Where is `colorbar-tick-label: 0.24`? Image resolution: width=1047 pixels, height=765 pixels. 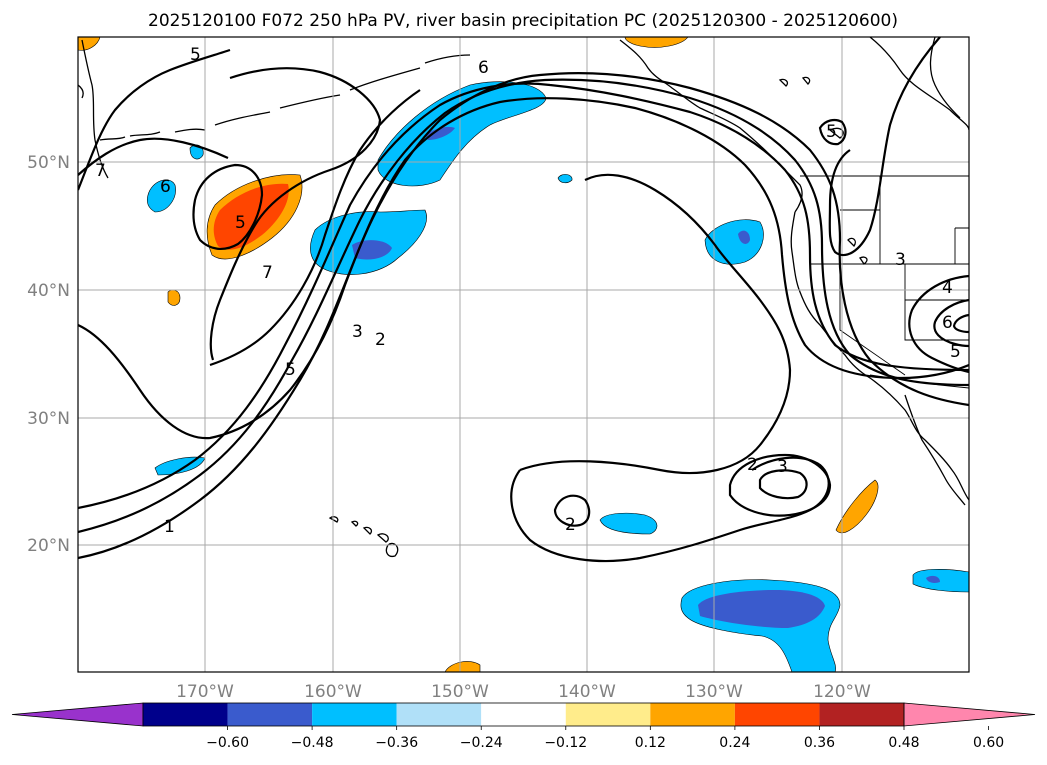 colorbar-tick-label: 0.24 is located at coordinates (734, 743).